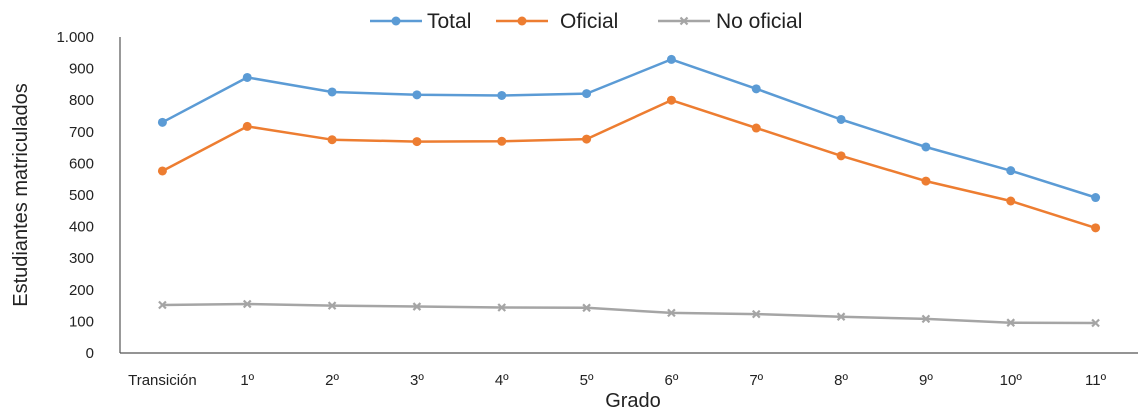 Image resolution: width=1141 pixels, height=415 pixels. What do you see at coordinates (502, 380) in the screenshot?
I see `x-tick-label: 4º` at bounding box center [502, 380].